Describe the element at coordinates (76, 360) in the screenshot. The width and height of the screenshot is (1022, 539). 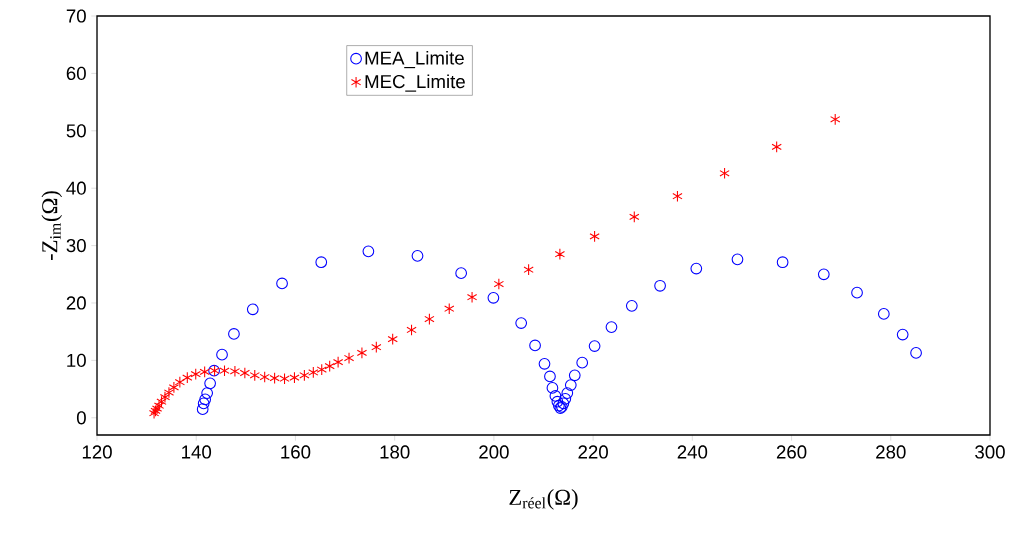
I see `y-tick-label: 10` at that location.